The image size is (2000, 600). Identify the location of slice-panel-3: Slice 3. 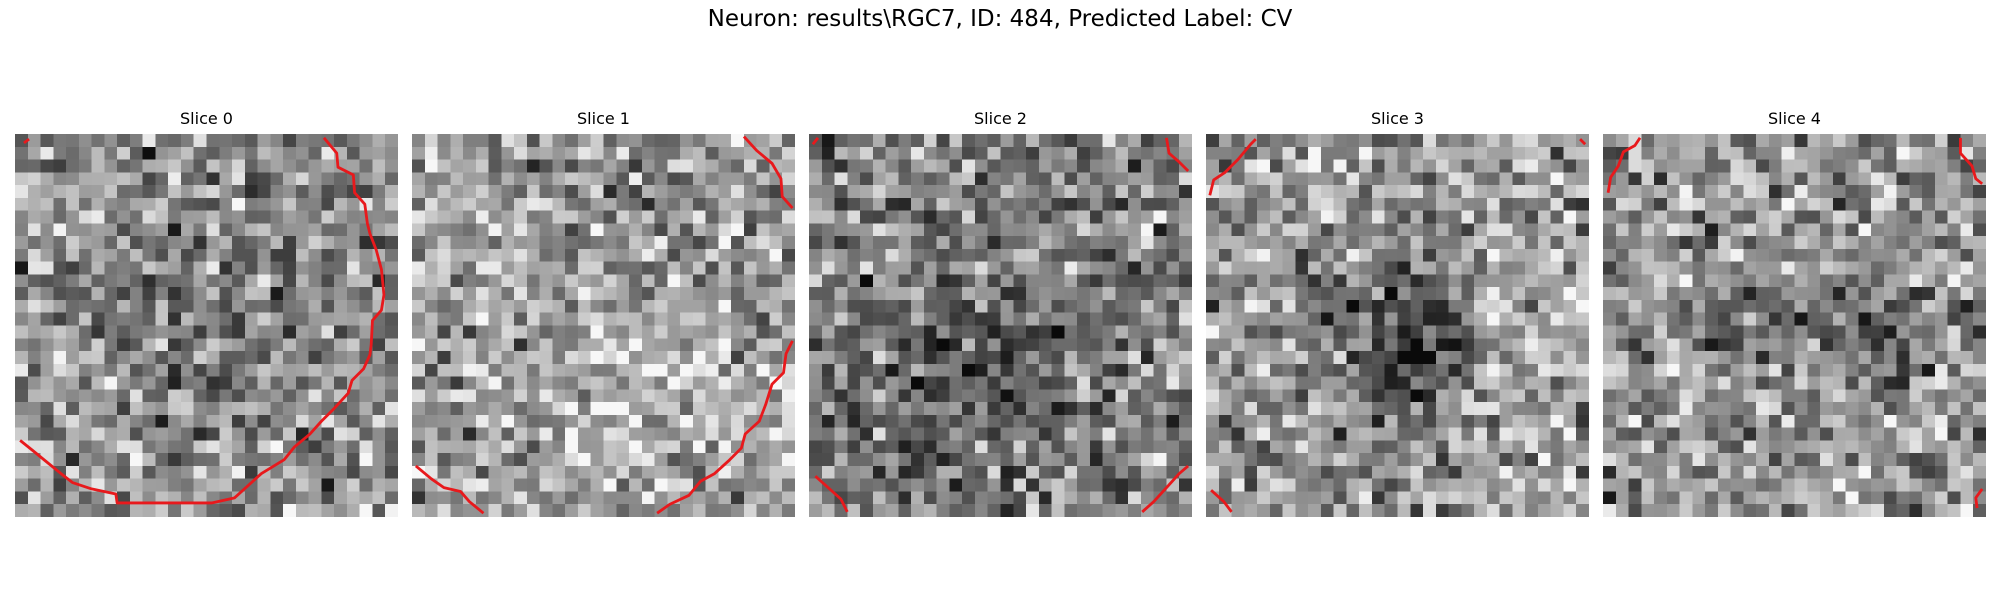
(1397, 312).